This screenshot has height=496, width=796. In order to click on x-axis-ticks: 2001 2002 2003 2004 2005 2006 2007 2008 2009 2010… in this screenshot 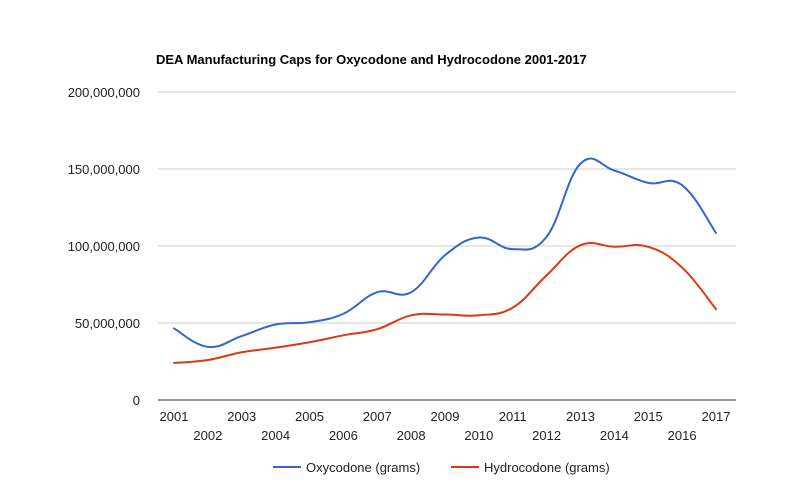, I will do `click(445, 426)`.